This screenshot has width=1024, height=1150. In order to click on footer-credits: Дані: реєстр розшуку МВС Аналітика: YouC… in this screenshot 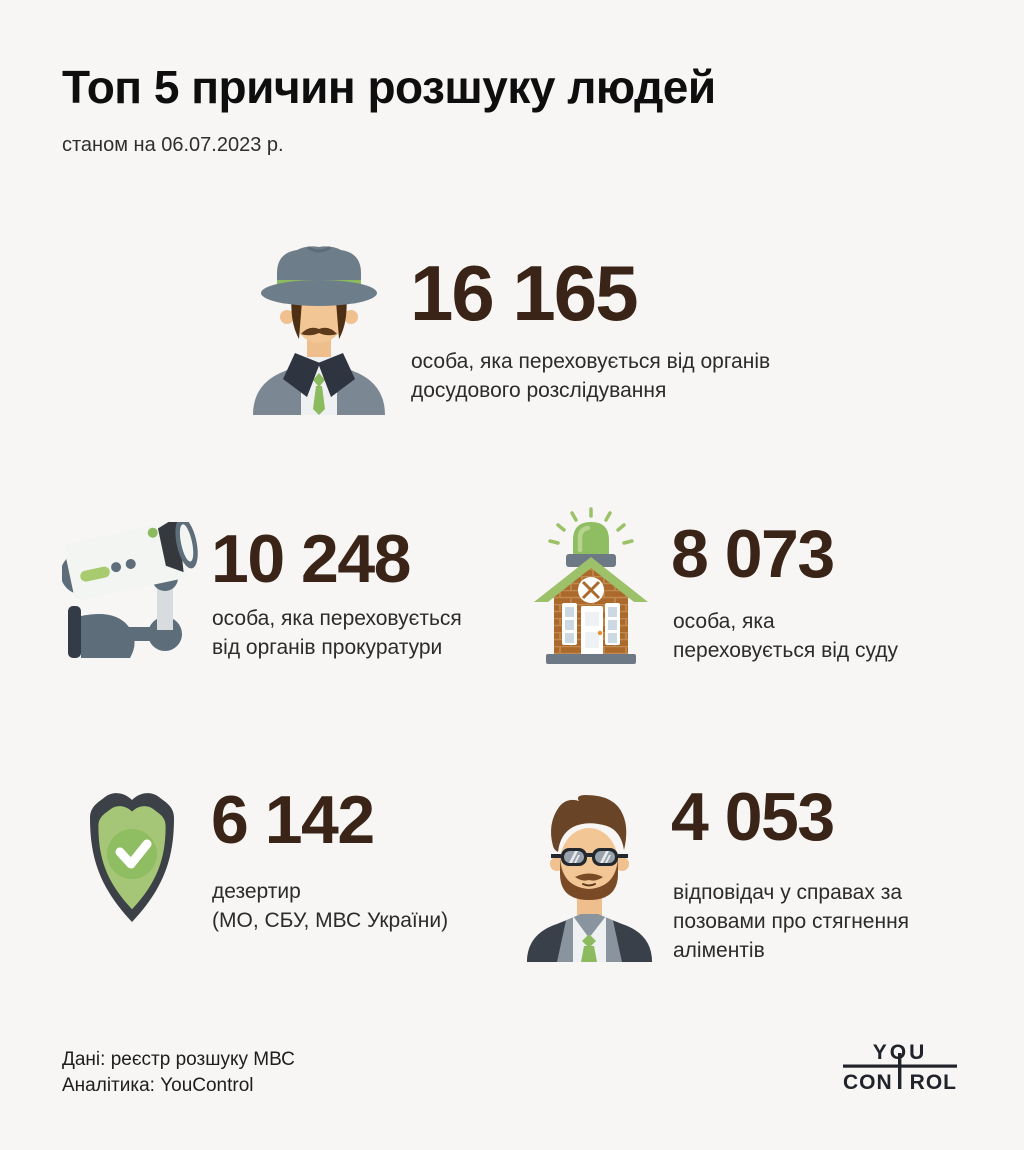, I will do `click(178, 1073)`.